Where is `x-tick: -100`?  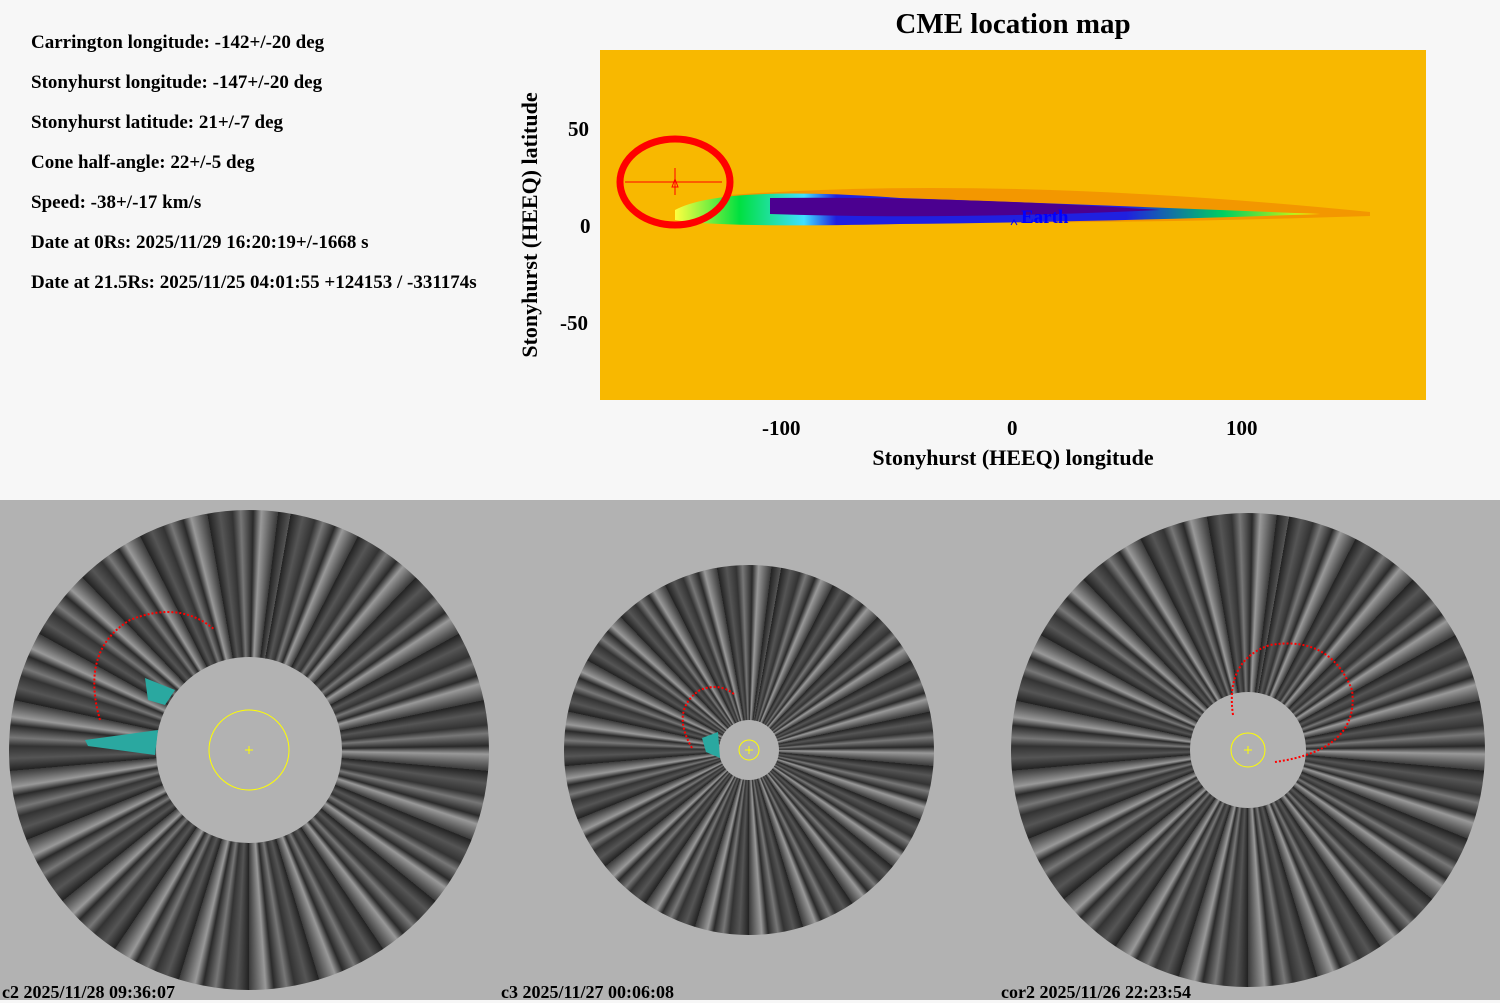
x-tick: -100 is located at coordinates (781, 428).